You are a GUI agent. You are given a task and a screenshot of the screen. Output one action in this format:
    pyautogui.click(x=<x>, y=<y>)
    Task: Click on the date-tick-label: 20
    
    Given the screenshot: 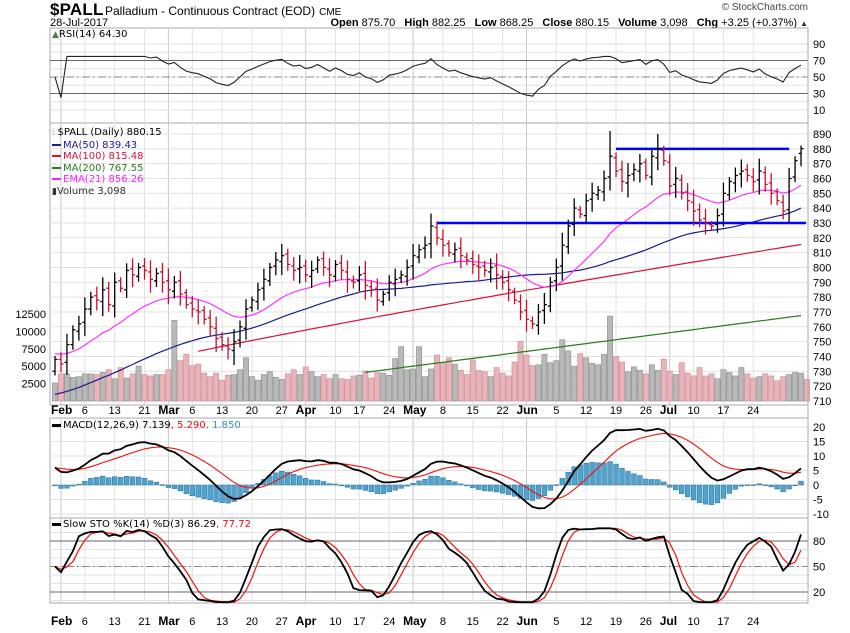 What is the action you would take?
    pyautogui.click(x=252, y=622)
    